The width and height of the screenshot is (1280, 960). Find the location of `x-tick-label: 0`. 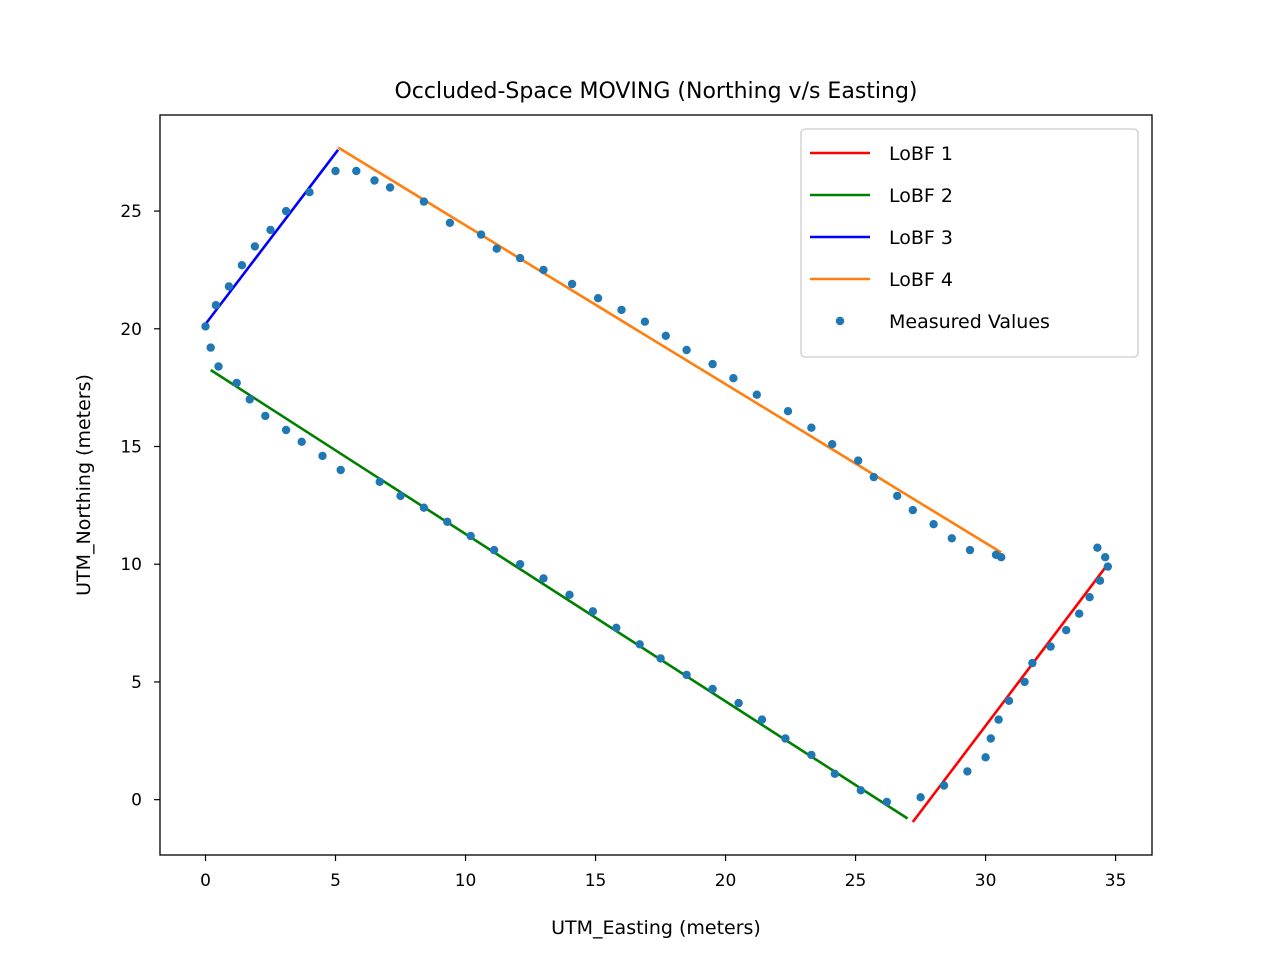

x-tick-label: 0 is located at coordinates (205, 881).